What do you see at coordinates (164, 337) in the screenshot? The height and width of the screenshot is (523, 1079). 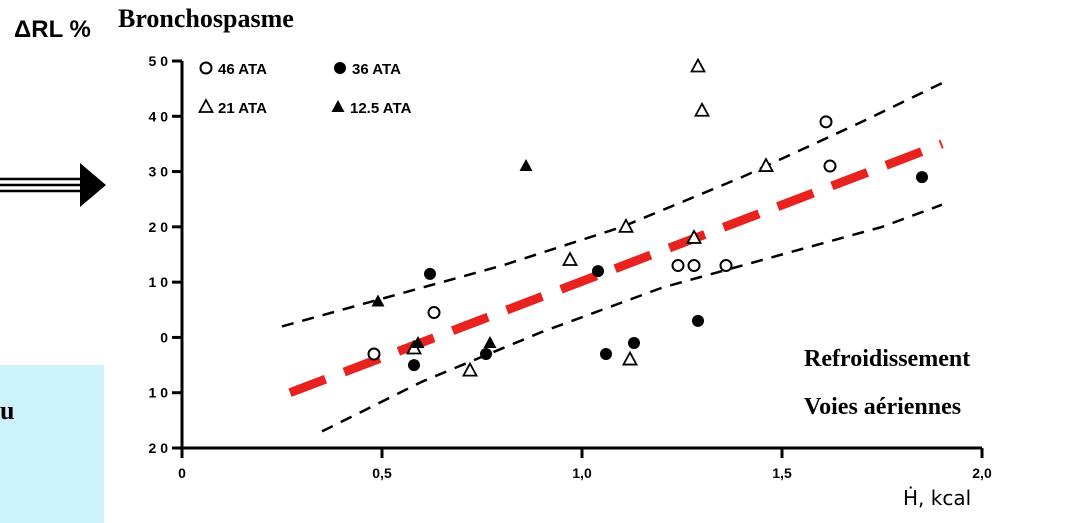 I see `y-tick-label: 0` at bounding box center [164, 337].